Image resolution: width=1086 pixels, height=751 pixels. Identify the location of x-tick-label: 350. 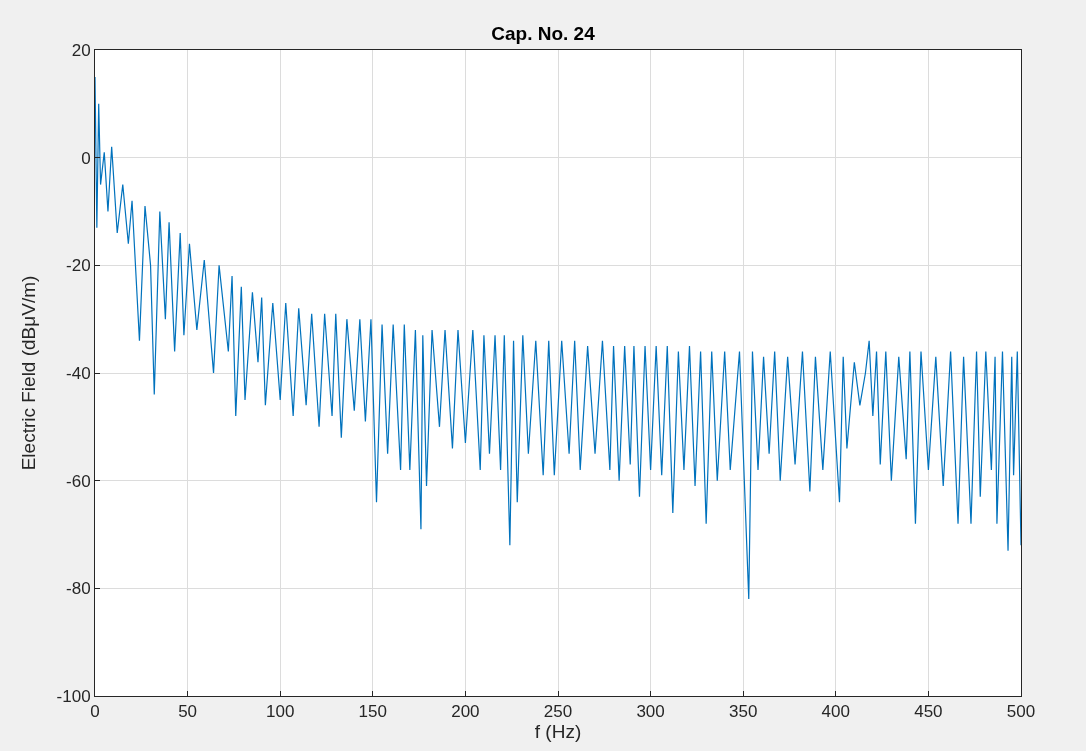
(743, 712).